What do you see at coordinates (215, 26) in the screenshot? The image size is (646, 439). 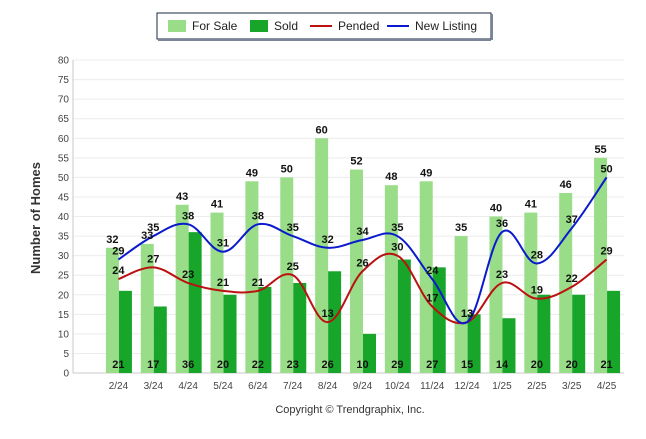 I see `legend-label-for-sale: For Sale` at bounding box center [215, 26].